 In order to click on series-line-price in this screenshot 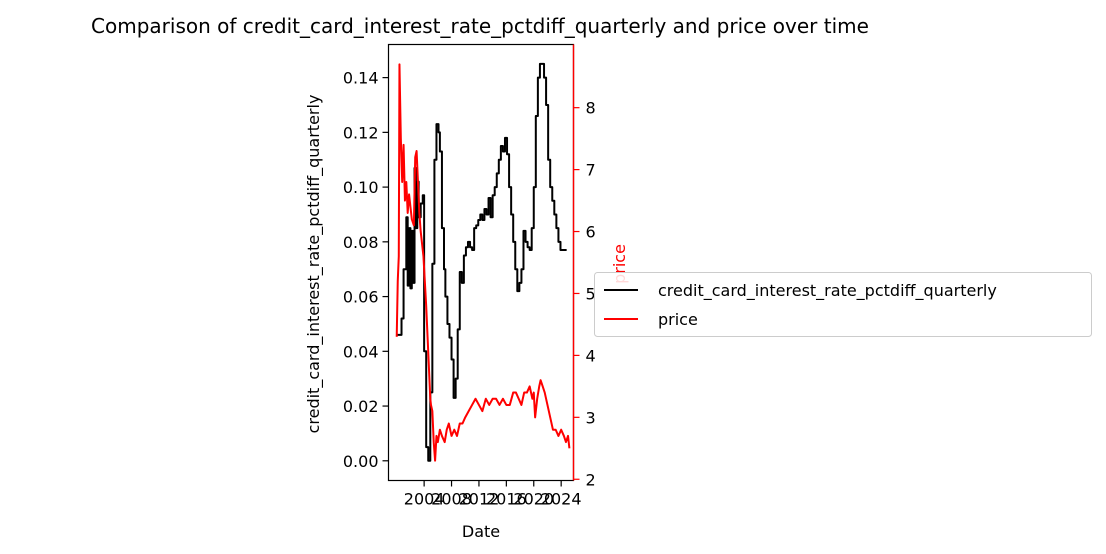, I will do `click(483, 262)`.